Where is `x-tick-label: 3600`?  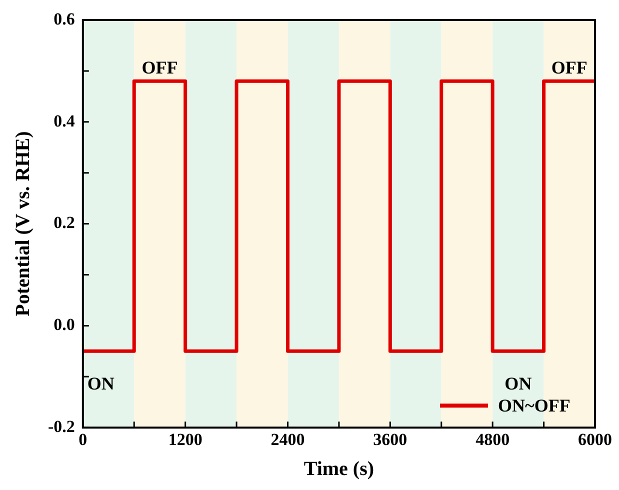
x-tick-label: 3600 is located at coordinates (390, 440).